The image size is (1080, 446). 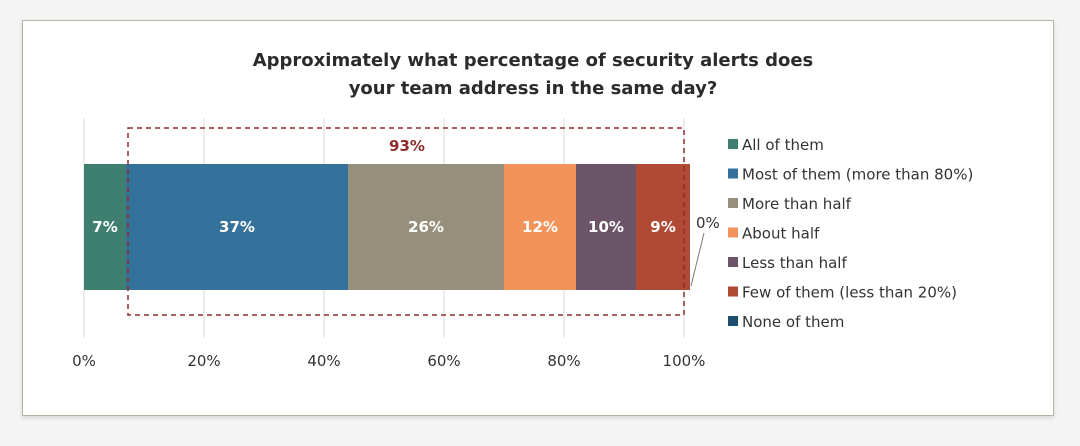 I want to click on chart-title-line-2: your team address in the same day?, so click(x=533, y=88).